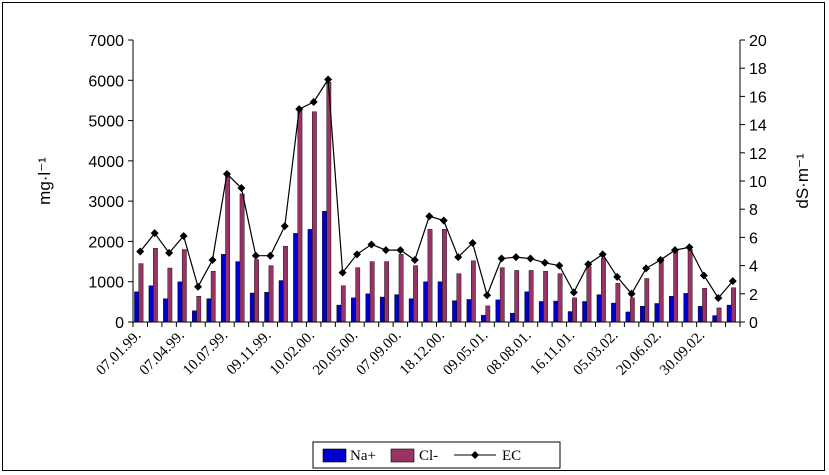 The height and width of the screenshot is (475, 829). Describe the element at coordinates (682, 353) in the screenshot. I see `x-tick-label: 30.09.02.` at that location.